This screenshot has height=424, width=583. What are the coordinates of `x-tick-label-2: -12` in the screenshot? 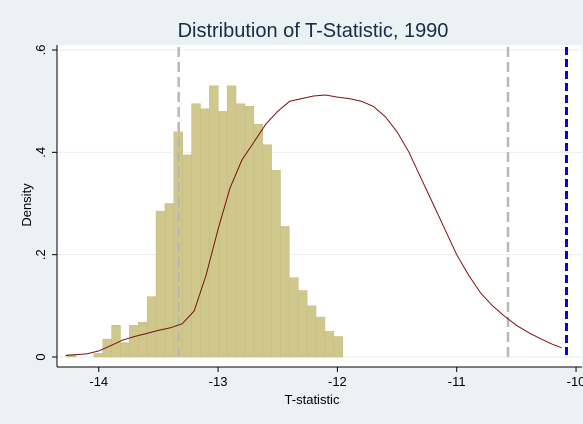 It's located at (337, 381).